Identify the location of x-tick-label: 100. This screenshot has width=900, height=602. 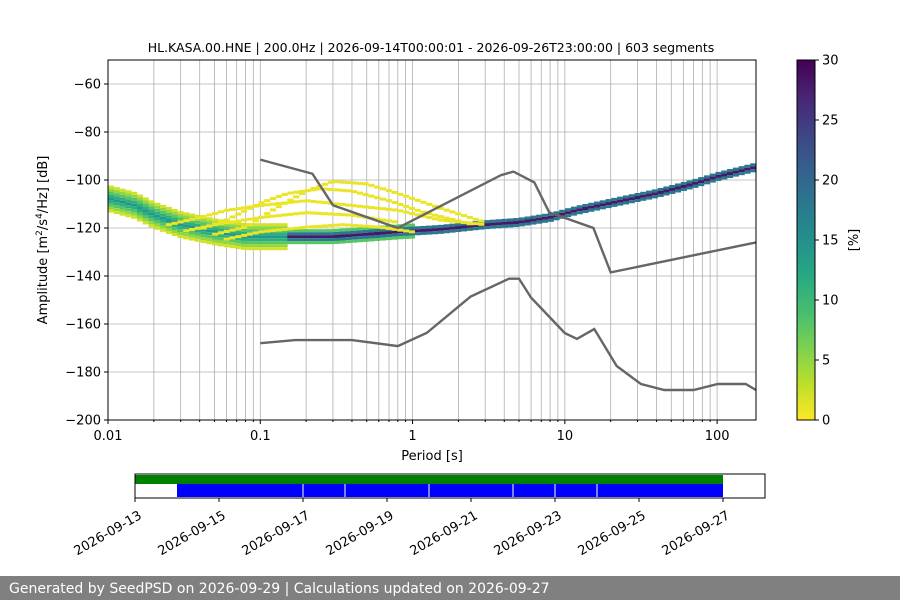
(717, 436).